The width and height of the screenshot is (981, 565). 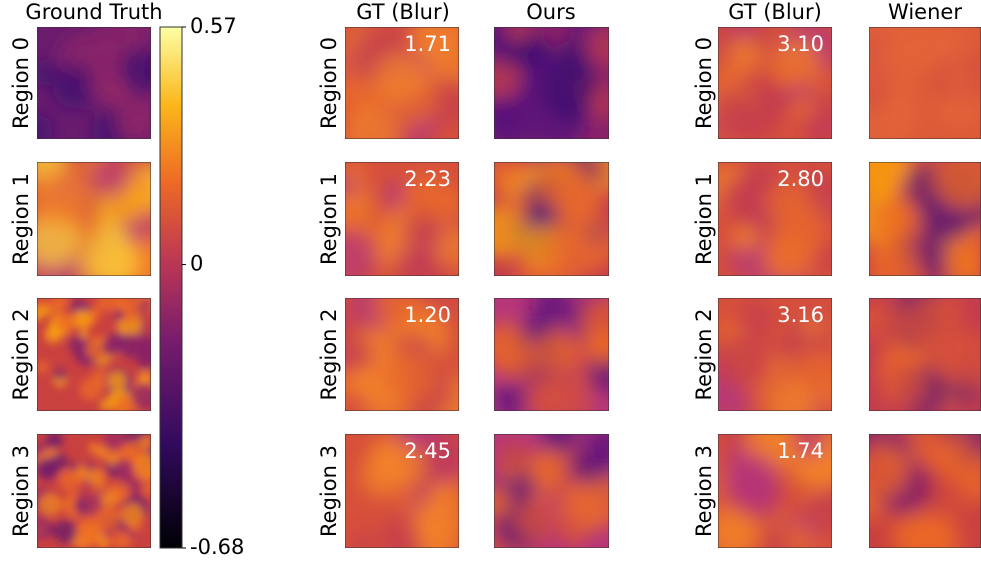 What do you see at coordinates (329, 491) in the screenshot?
I see `row-label: Region 3` at bounding box center [329, 491].